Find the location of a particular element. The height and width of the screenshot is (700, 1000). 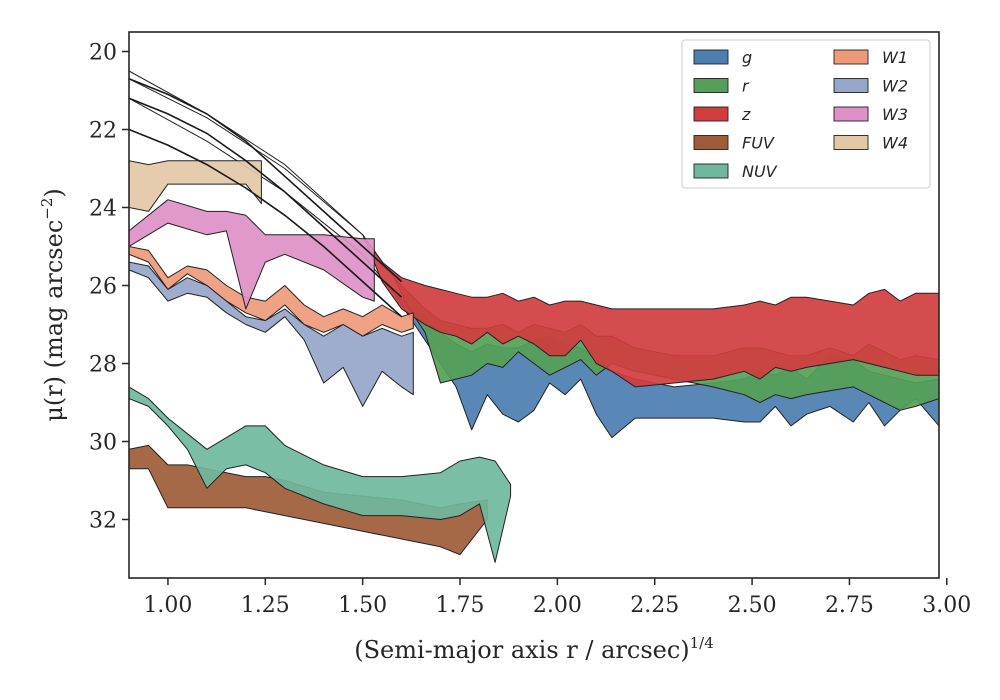

band-NUV is located at coordinates (320, 474).